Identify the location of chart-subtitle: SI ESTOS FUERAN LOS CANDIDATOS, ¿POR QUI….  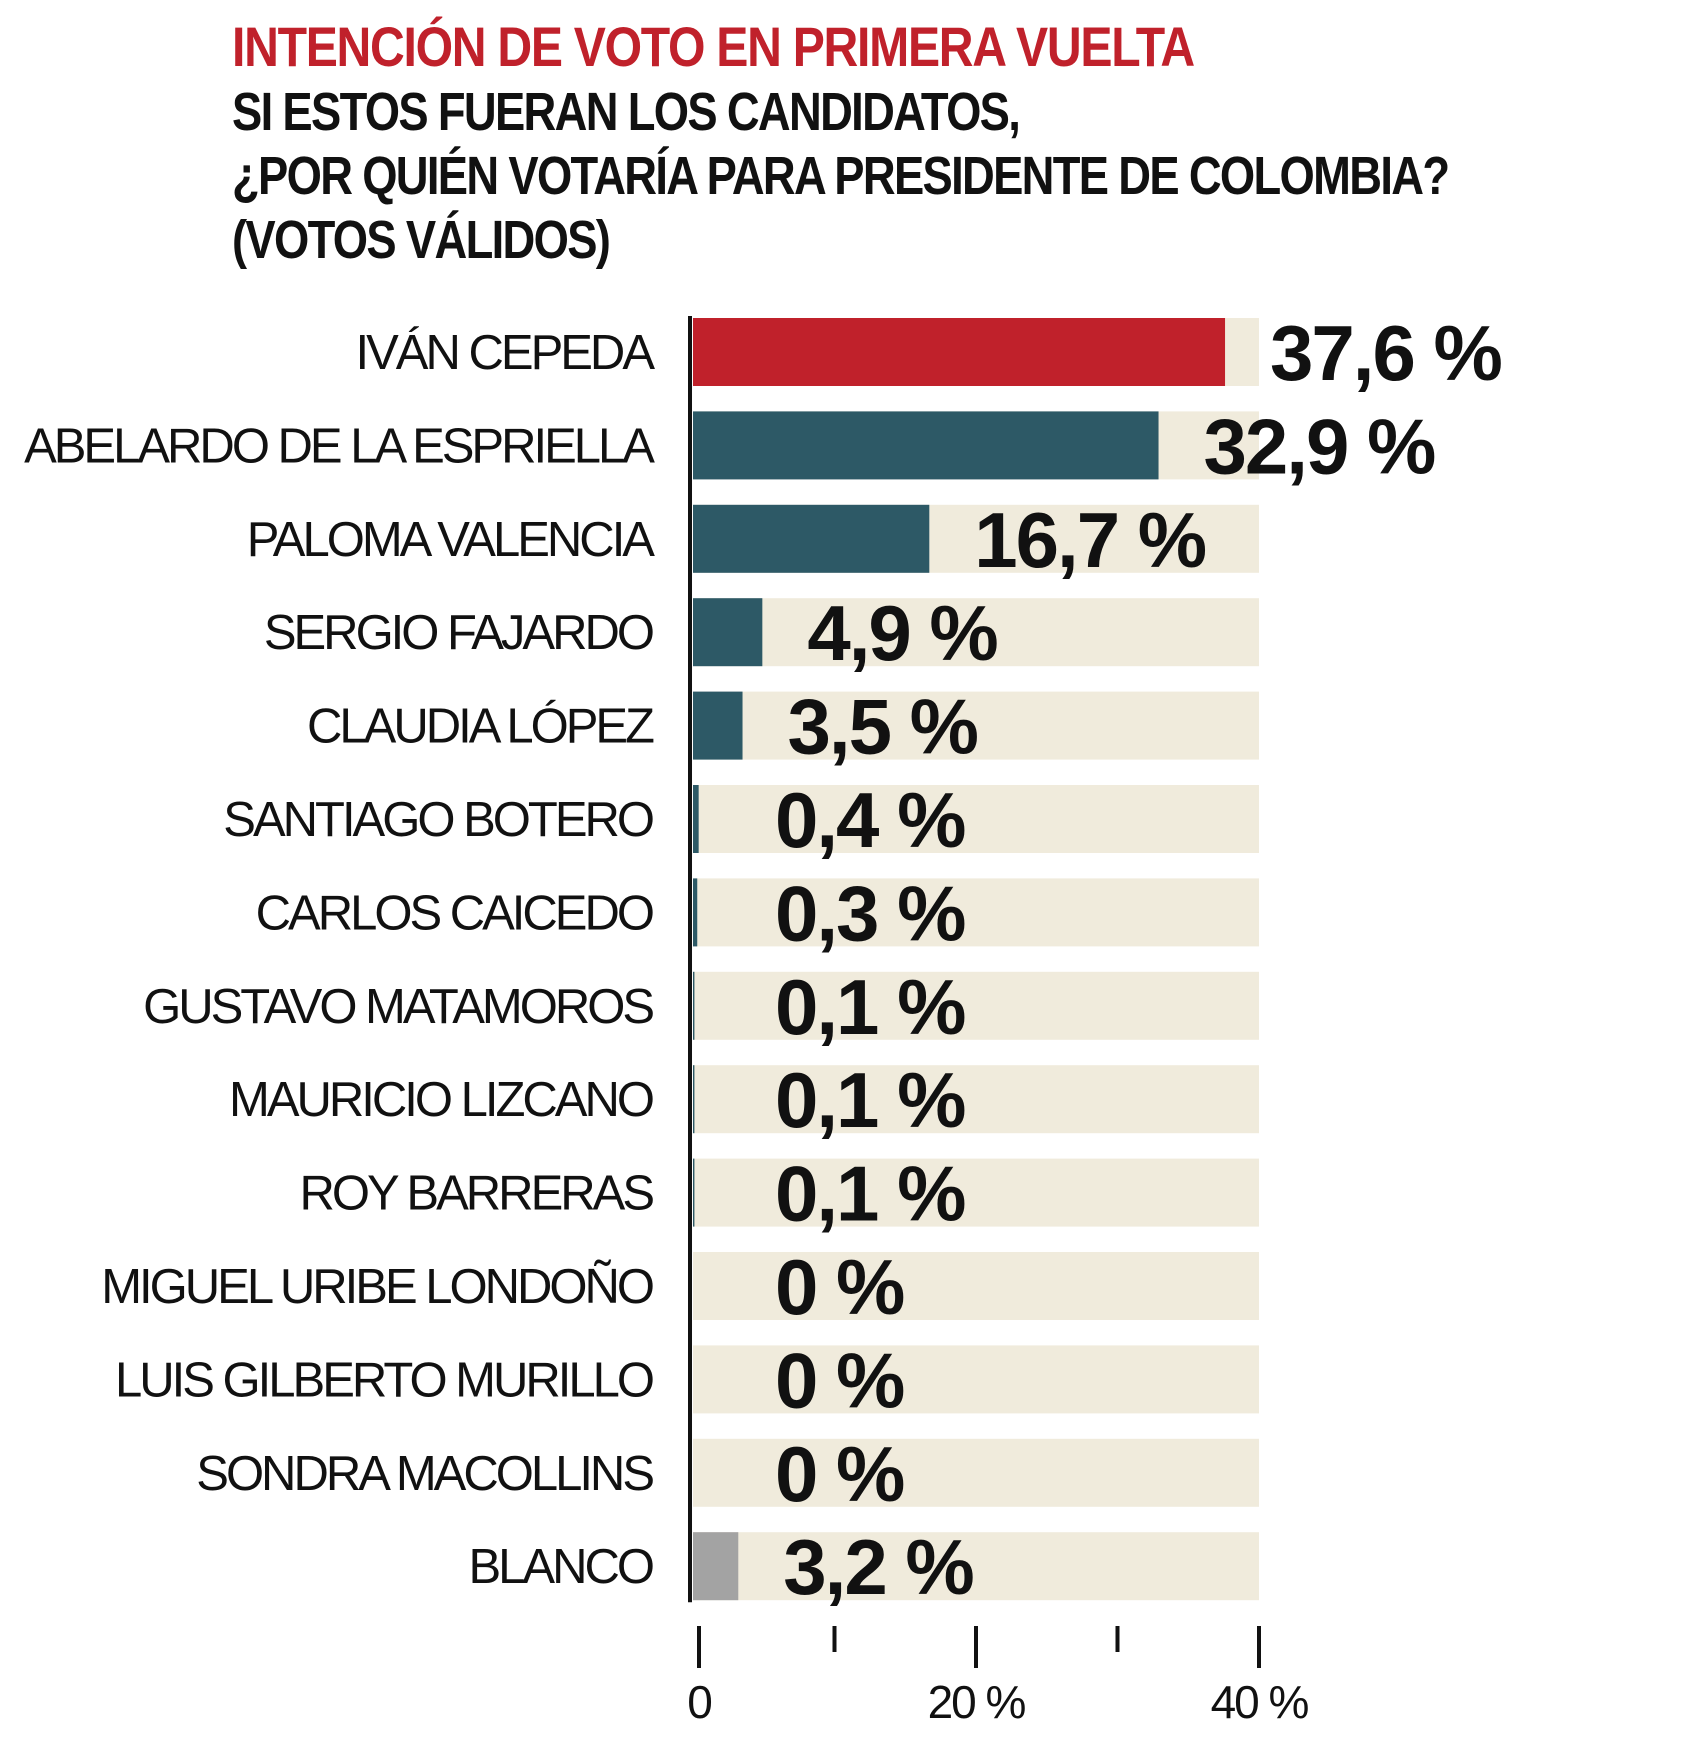
(841, 176).